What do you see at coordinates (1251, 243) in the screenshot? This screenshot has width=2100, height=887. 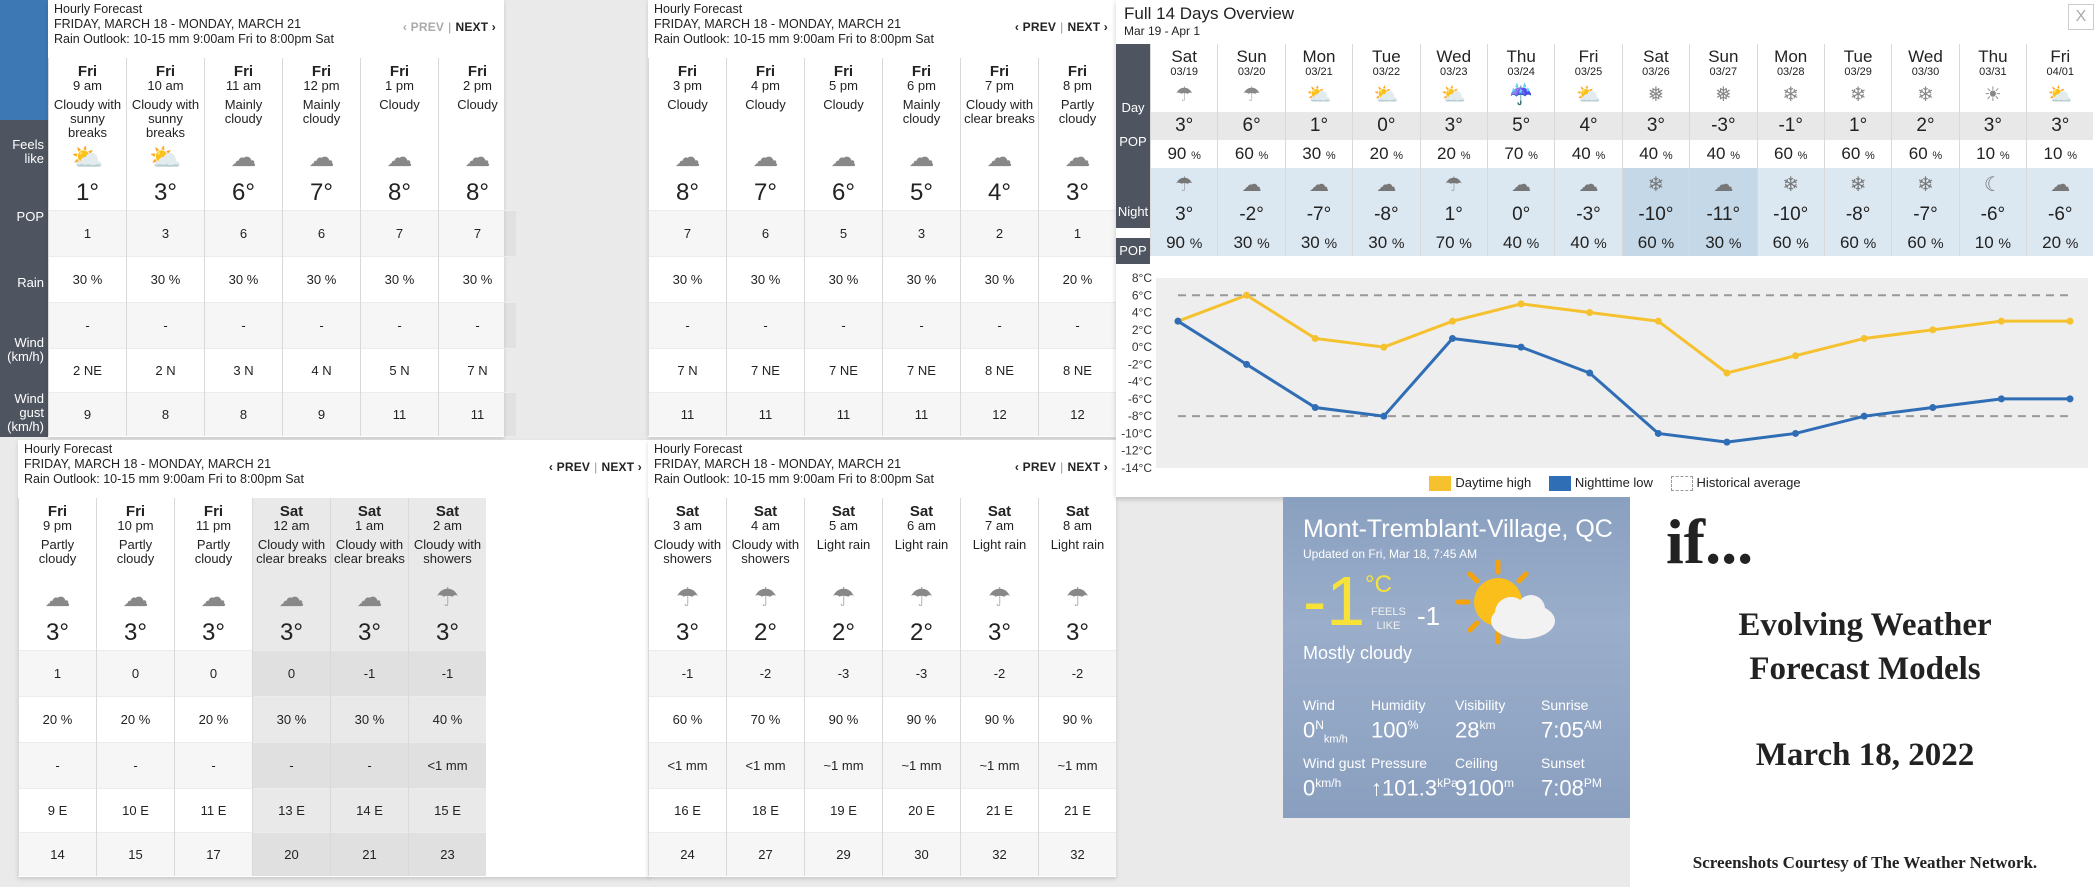 I see `night-pop: 30 %` at bounding box center [1251, 243].